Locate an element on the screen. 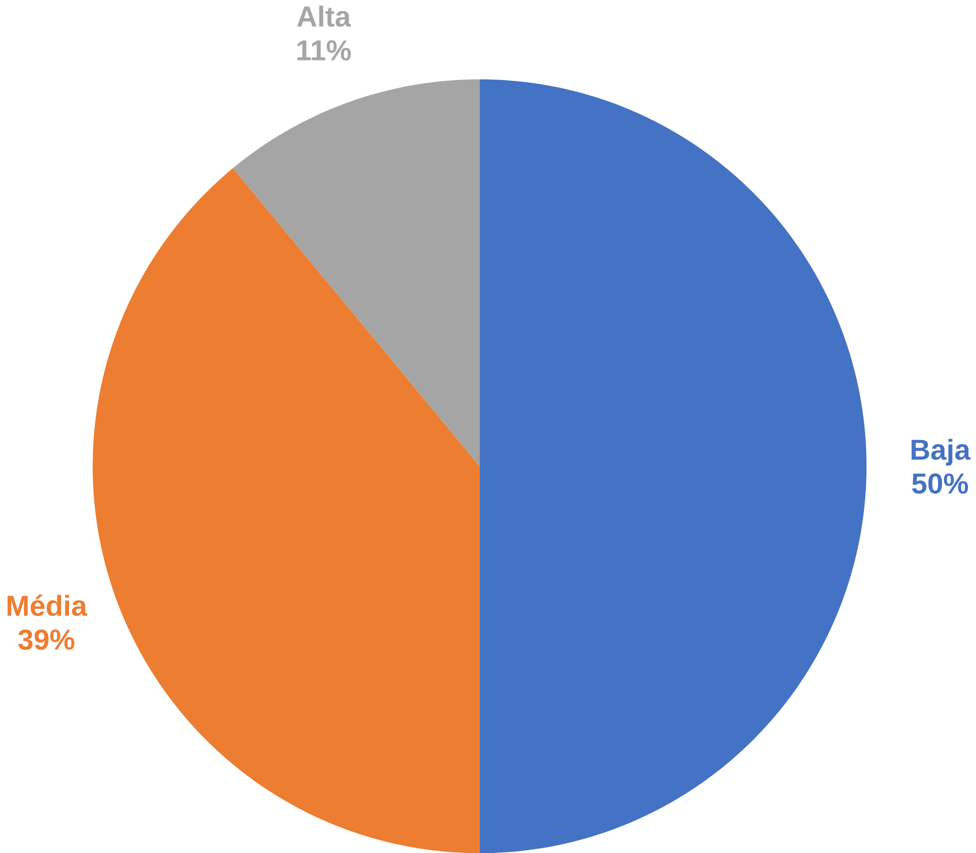 The height and width of the screenshot is (853, 976). slice-label: Alta is located at coordinates (324, 16).